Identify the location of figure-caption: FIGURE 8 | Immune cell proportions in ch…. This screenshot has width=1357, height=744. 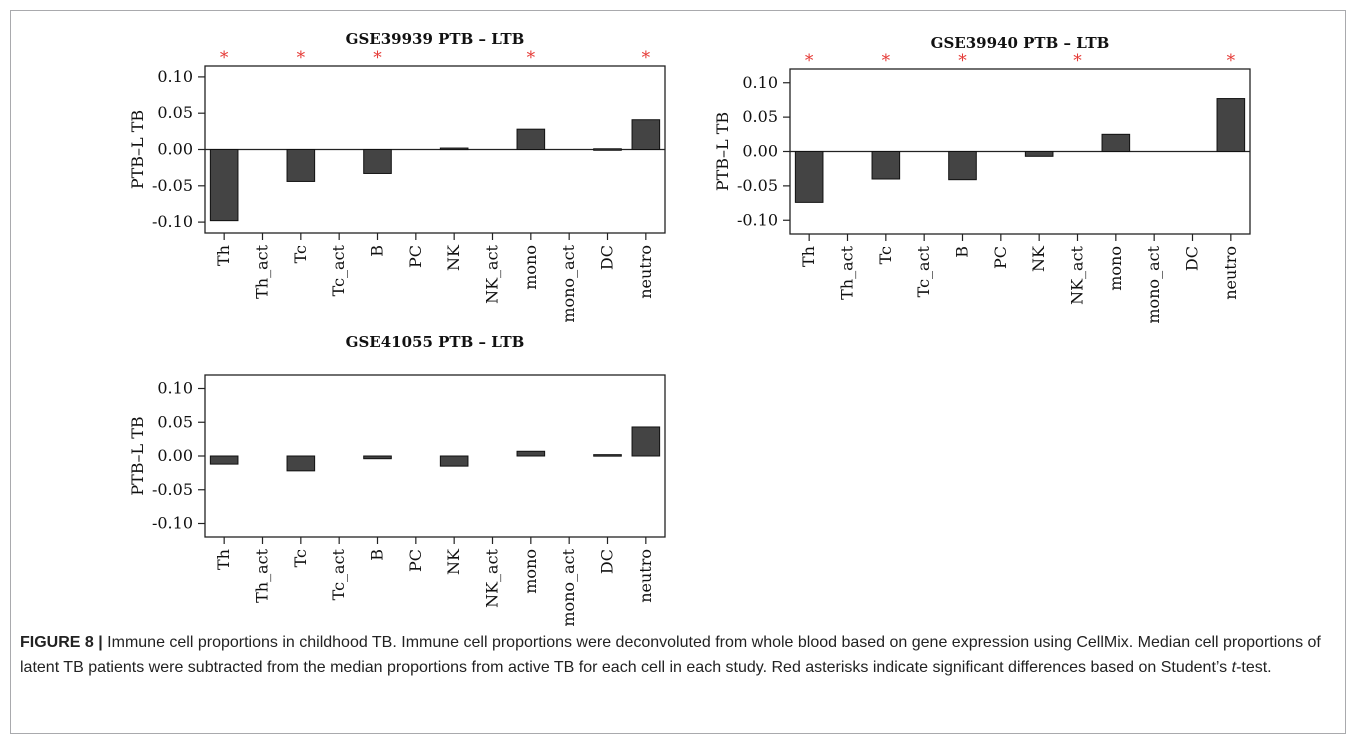
(675, 655).